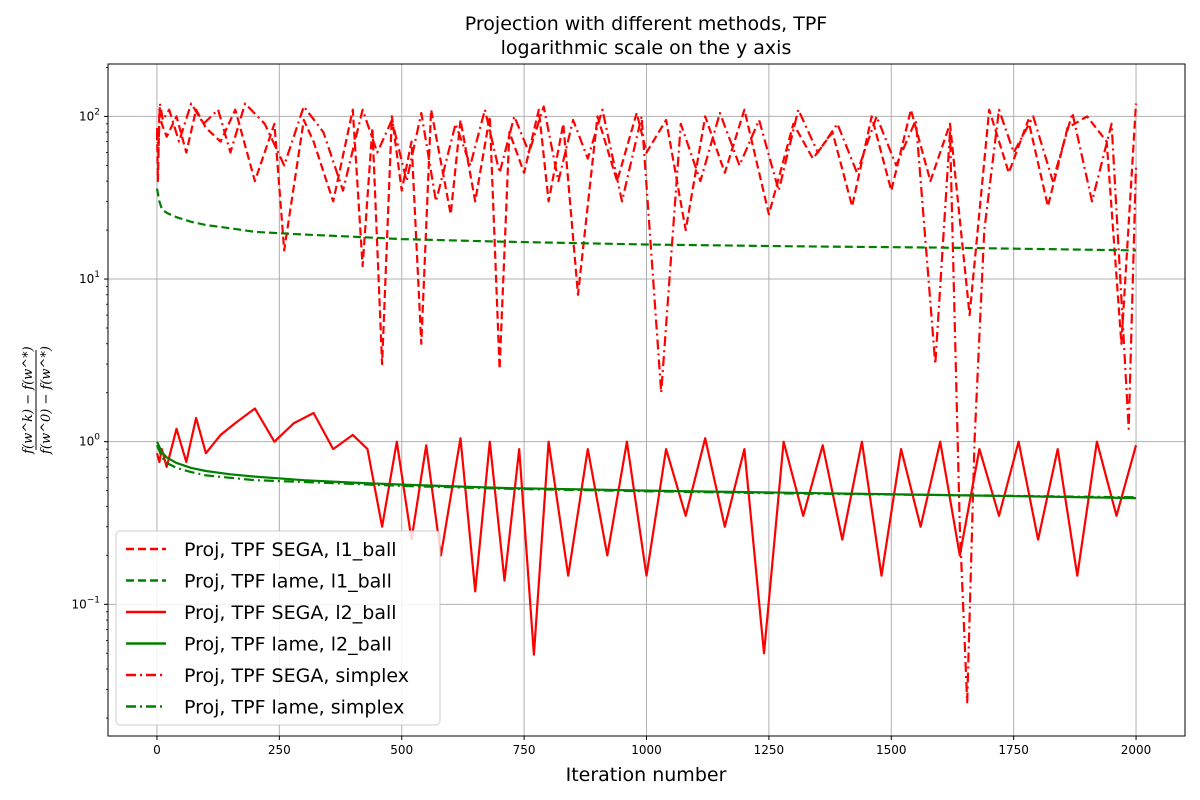  I want to click on x-tick-label: 1500, so click(891, 750).